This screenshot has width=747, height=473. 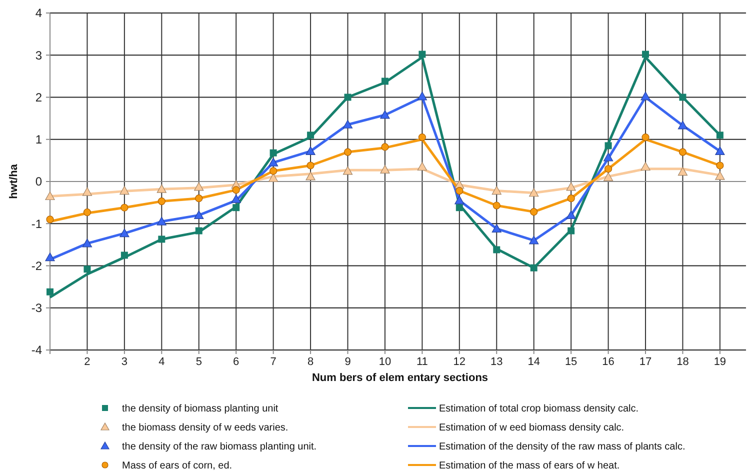 What do you see at coordinates (496, 362) in the screenshot?
I see `x-tick-label: 13` at bounding box center [496, 362].